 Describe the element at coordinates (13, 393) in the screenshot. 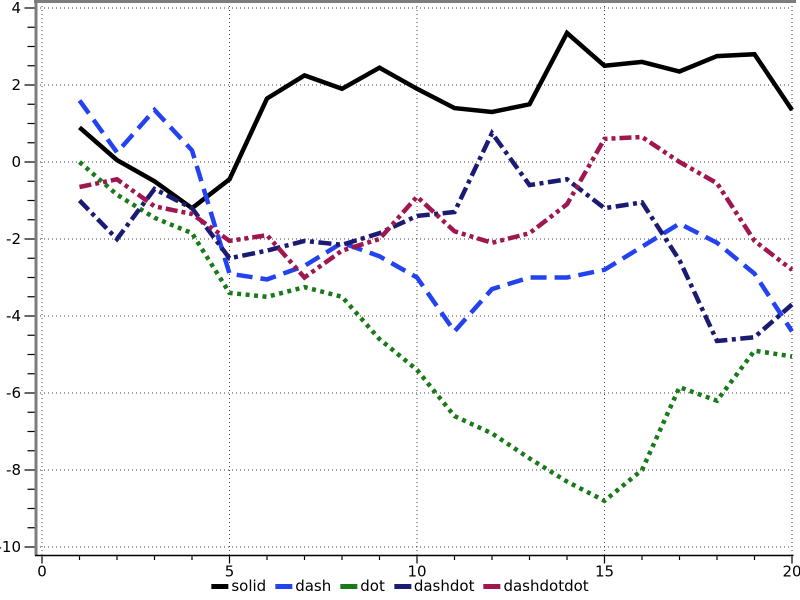

I see `y-tick-label--6: -6` at that location.